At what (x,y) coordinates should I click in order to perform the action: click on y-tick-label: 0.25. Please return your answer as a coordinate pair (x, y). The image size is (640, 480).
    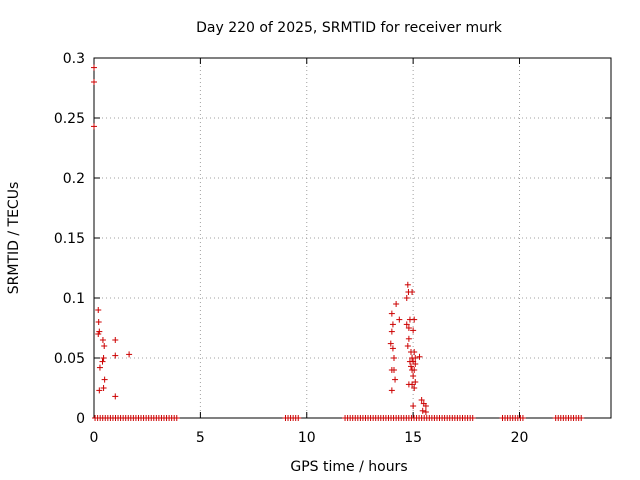
    Looking at the image, I should click on (69, 119).